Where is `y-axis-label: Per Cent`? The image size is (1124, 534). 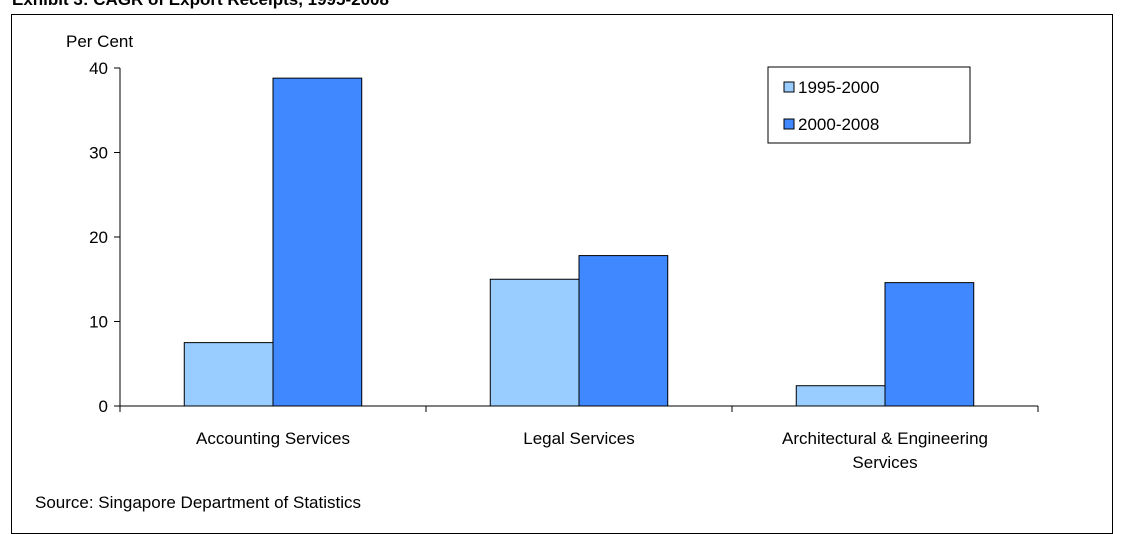
y-axis-label: Per Cent is located at coordinates (99, 41).